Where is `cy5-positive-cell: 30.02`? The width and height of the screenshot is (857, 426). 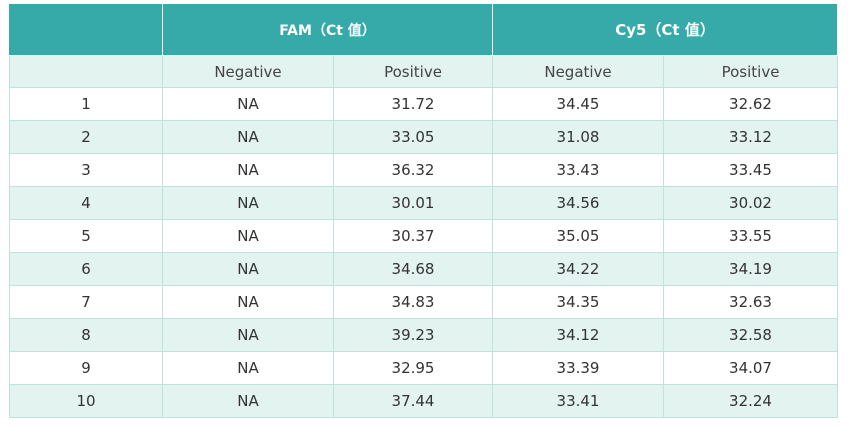 cy5-positive-cell: 30.02 is located at coordinates (751, 203).